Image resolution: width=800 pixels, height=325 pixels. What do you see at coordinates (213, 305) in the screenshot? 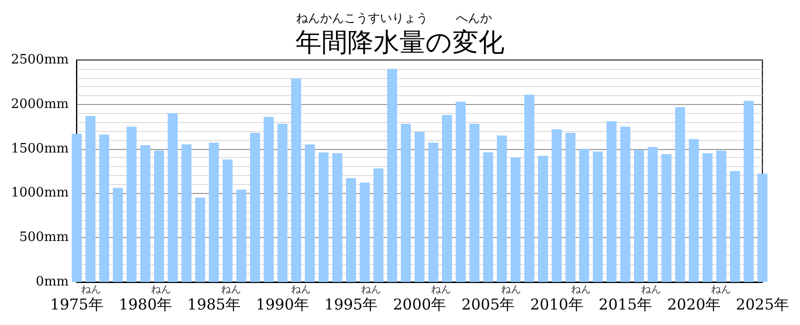
I see `x-tick-label: 1985年` at bounding box center [213, 305].